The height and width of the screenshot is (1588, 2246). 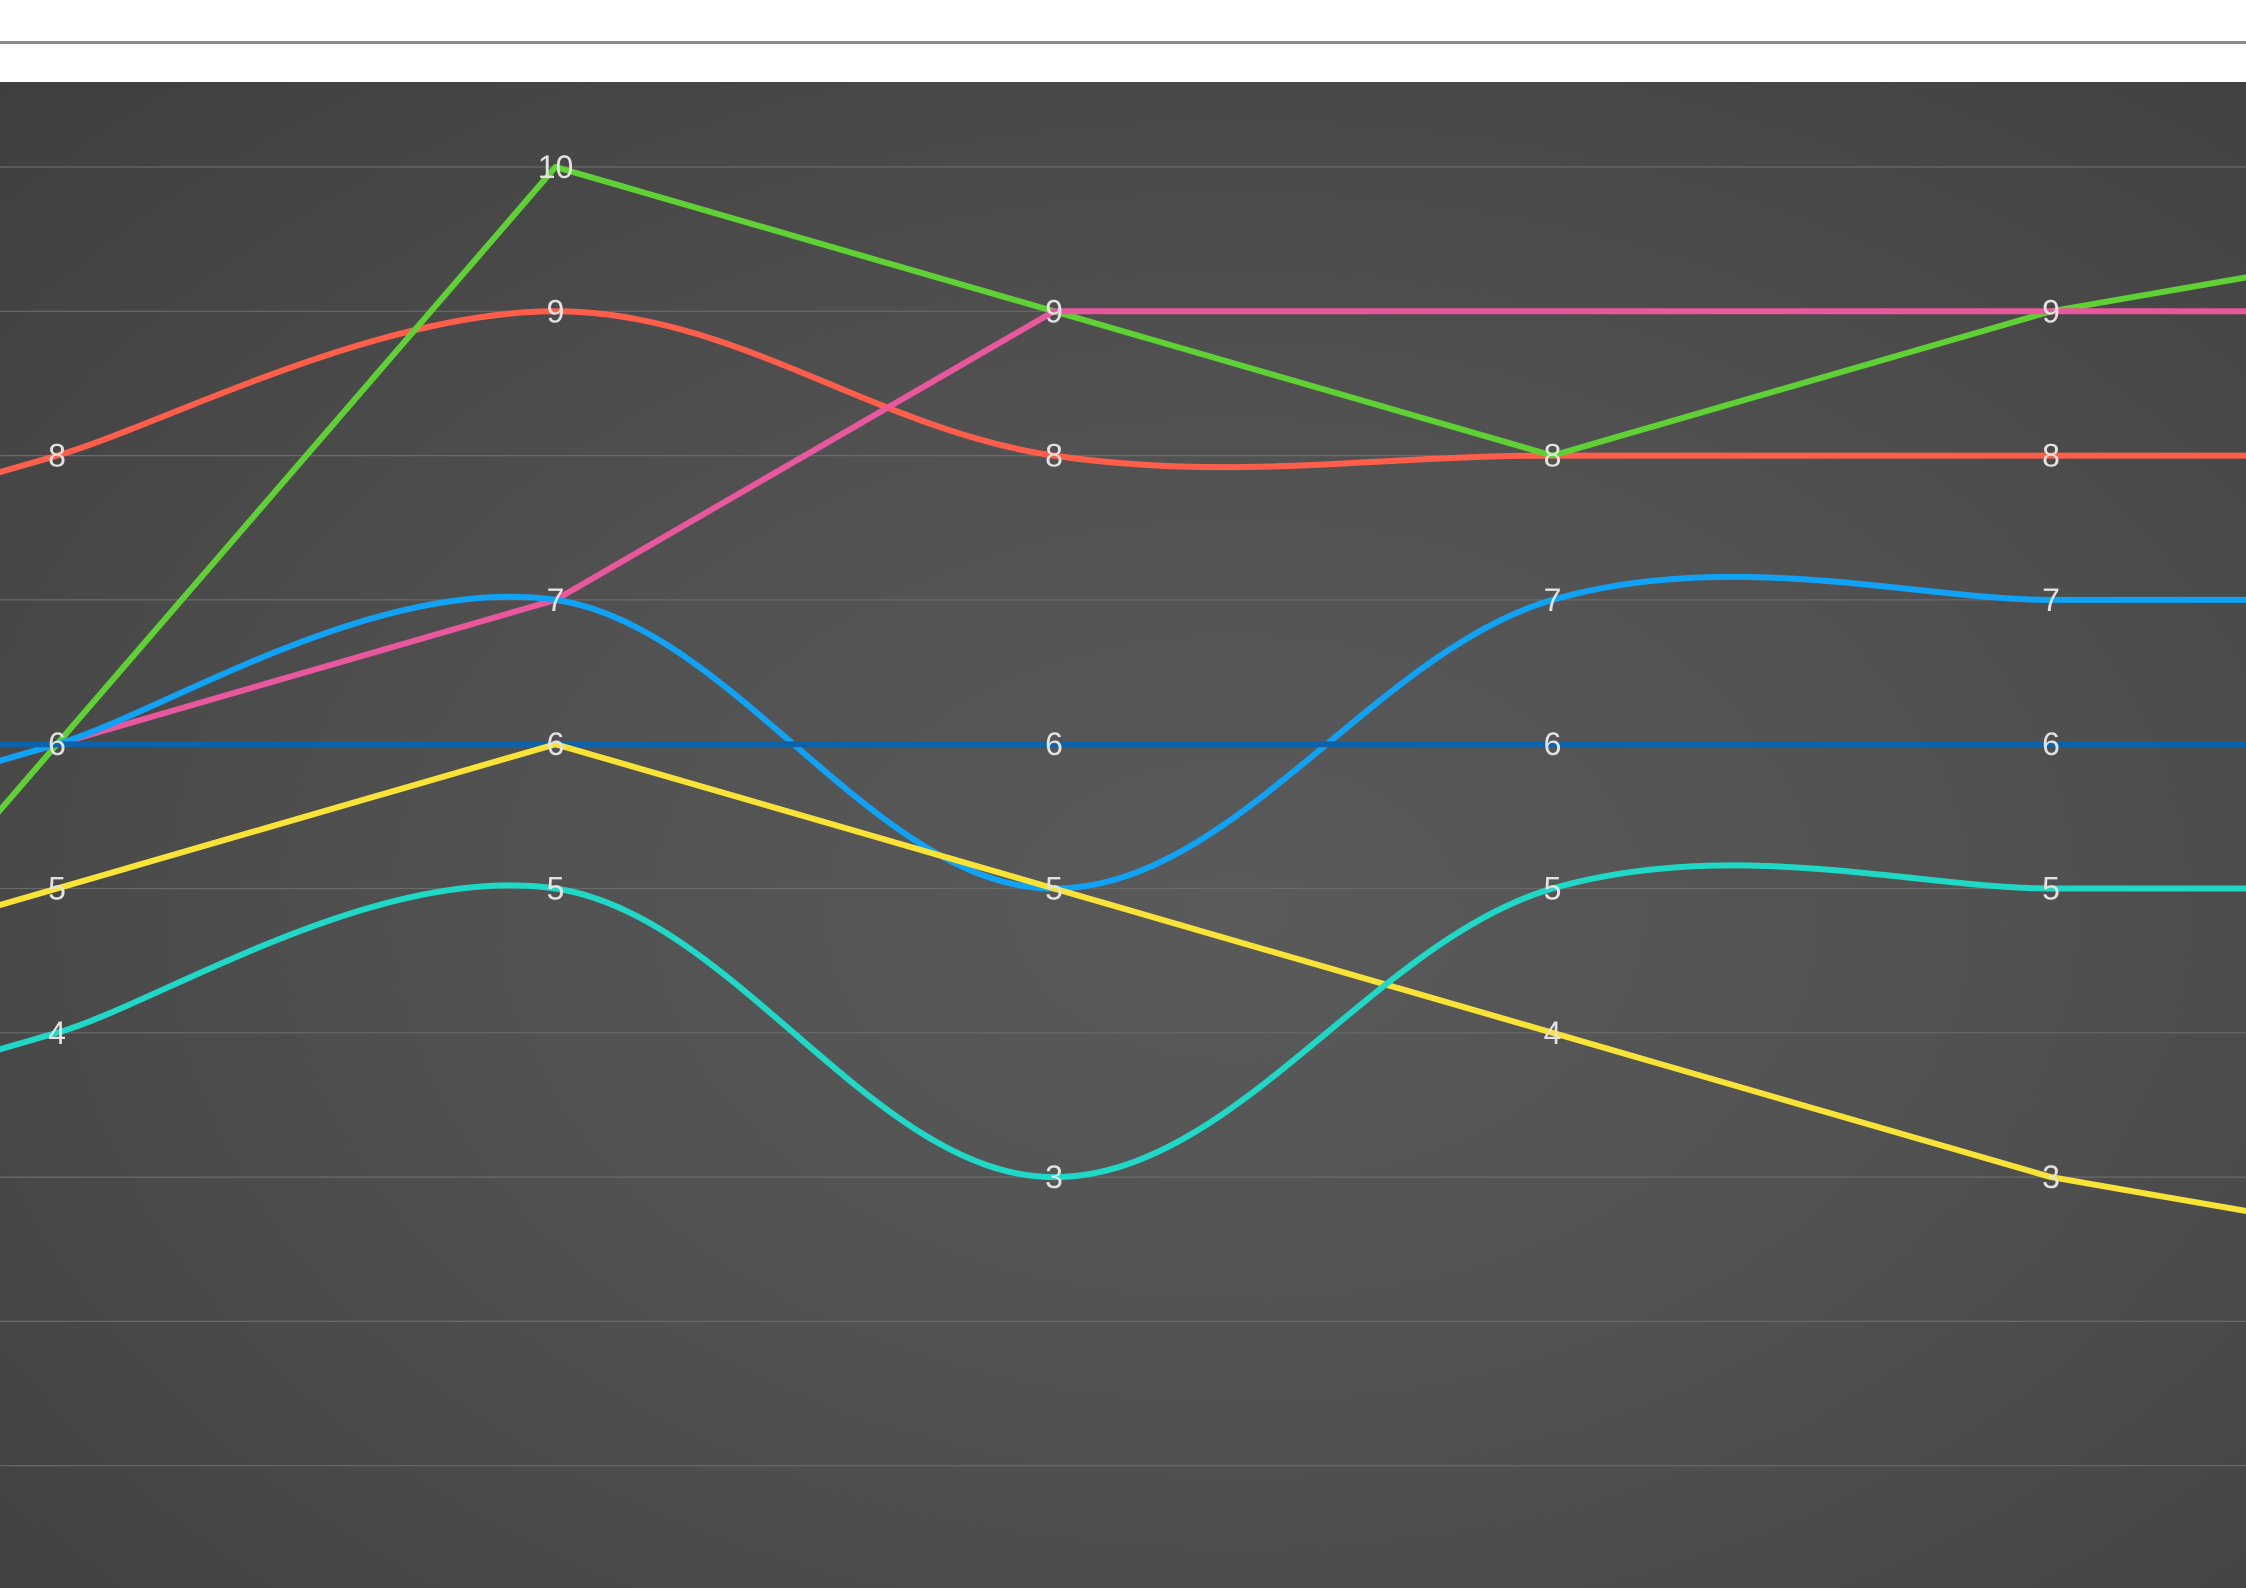 What do you see at coordinates (1123, 42) in the screenshot?
I see `header-divider` at bounding box center [1123, 42].